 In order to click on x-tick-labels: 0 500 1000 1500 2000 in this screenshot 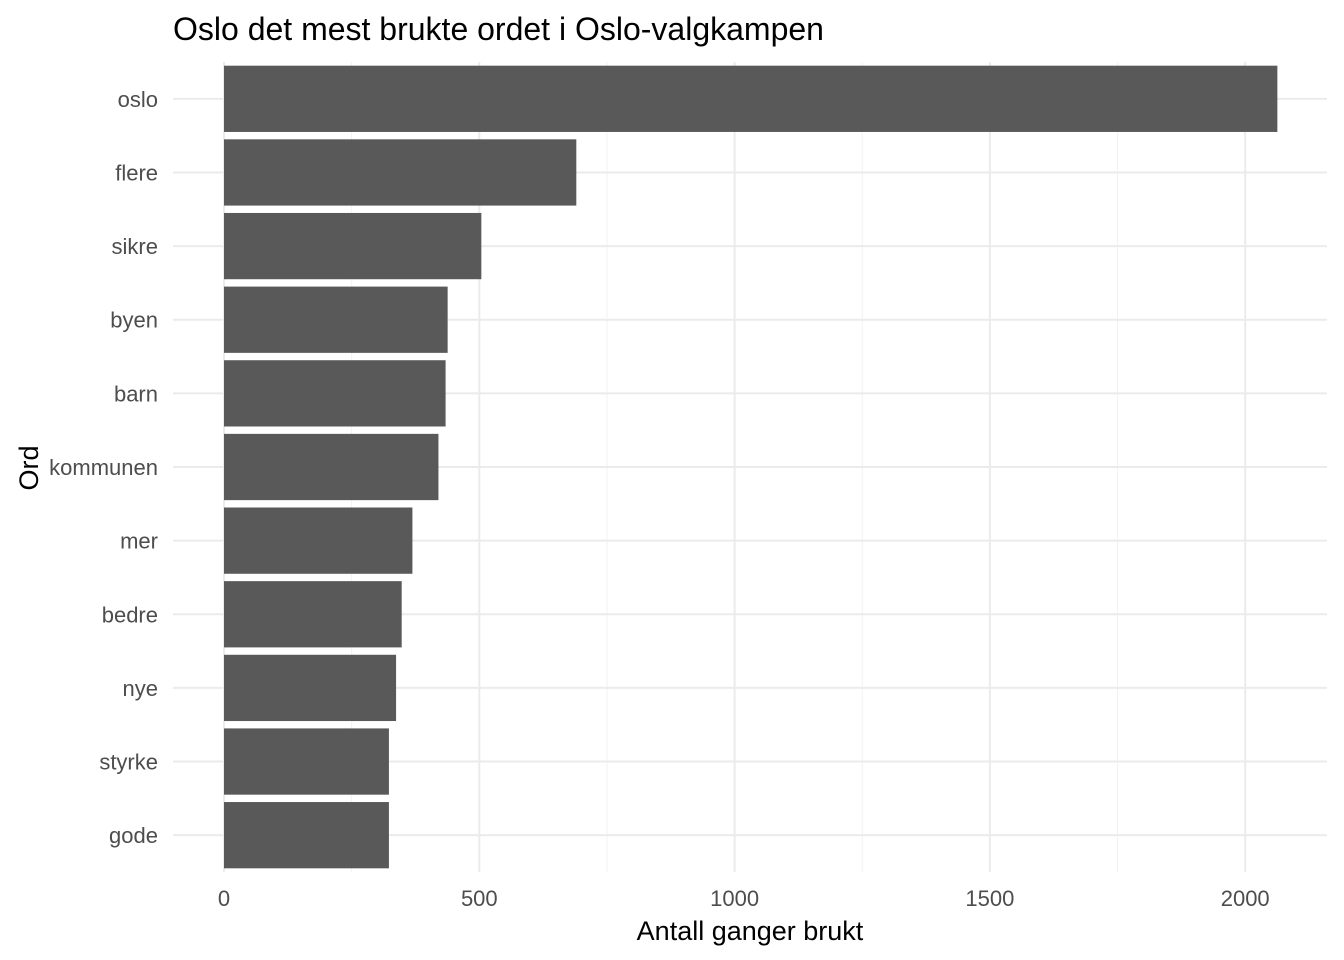, I will do `click(744, 898)`.